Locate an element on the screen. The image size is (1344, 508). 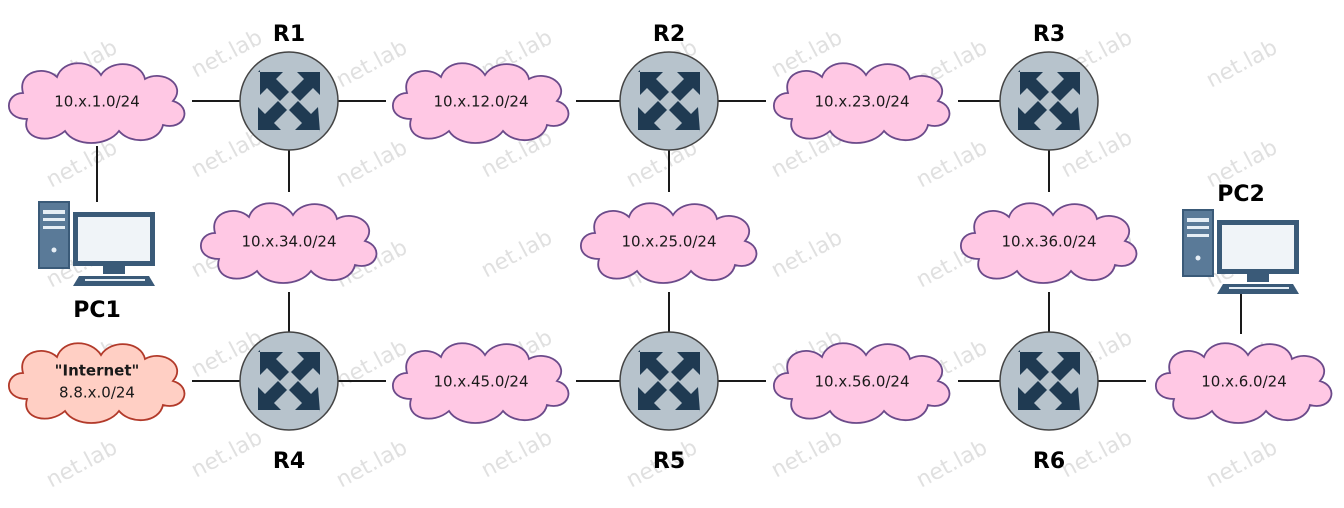
internet-name-label: "Internet" is located at coordinates (97, 371).